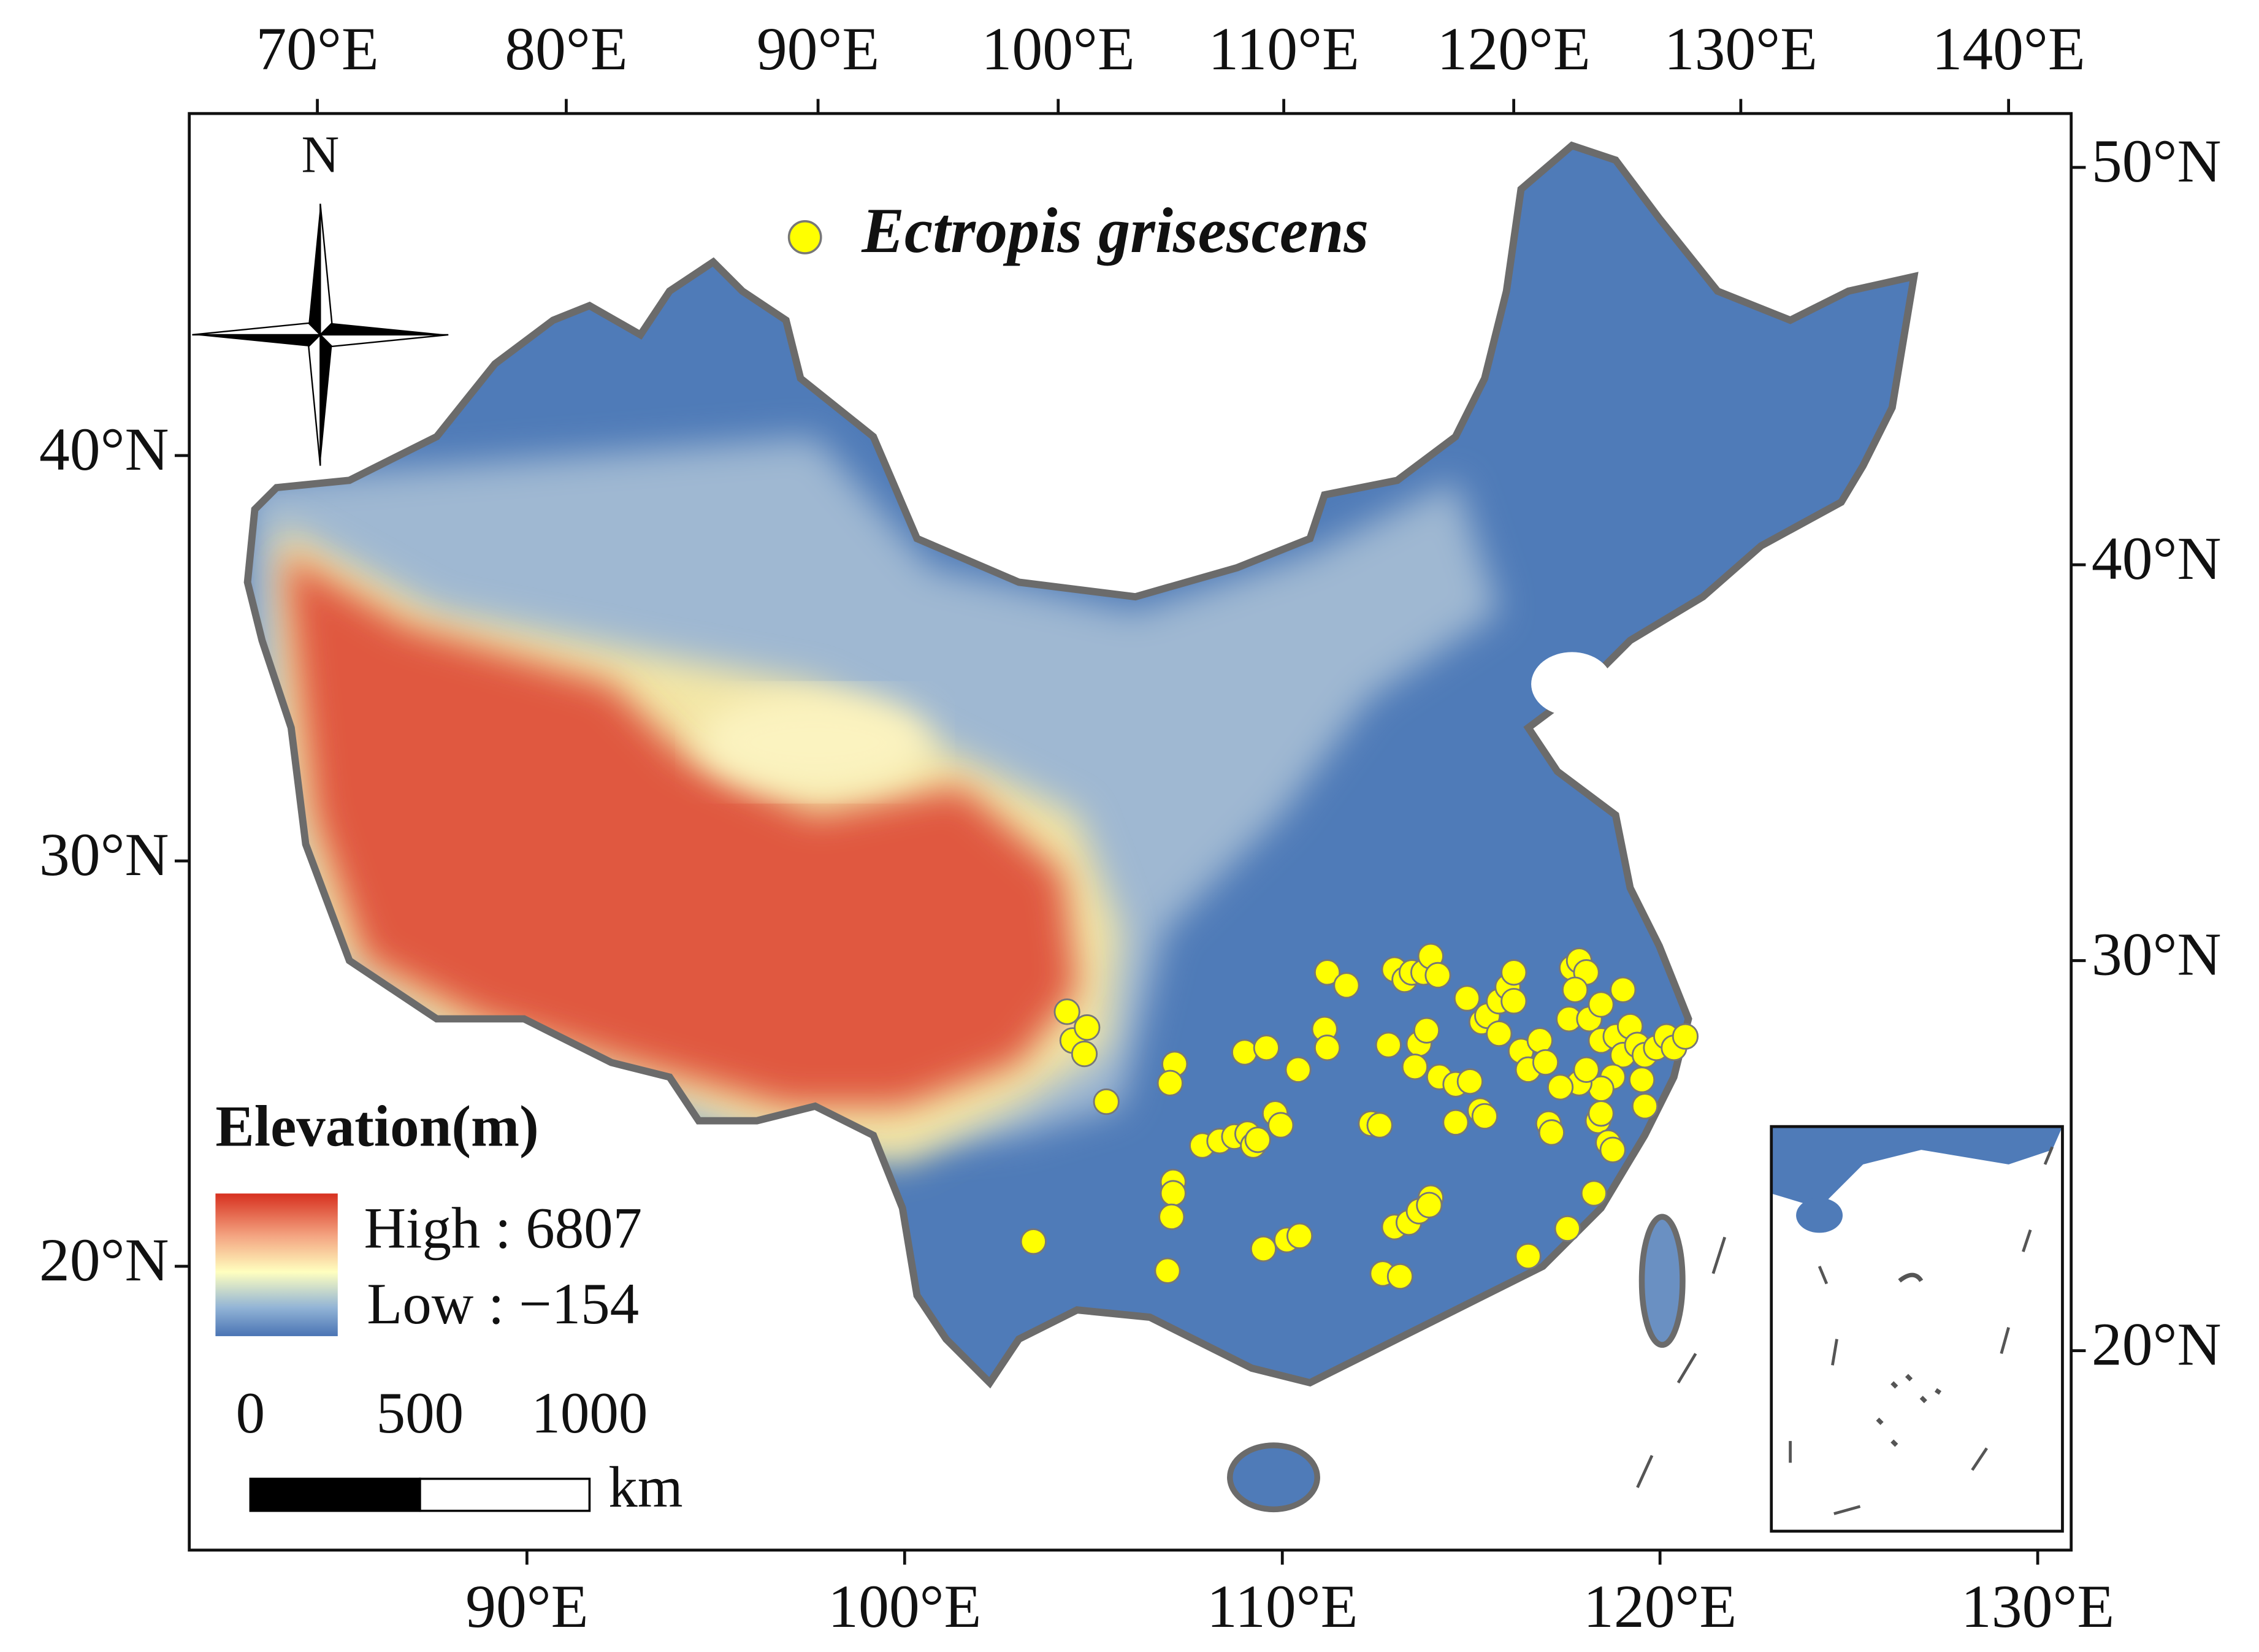  Describe the element at coordinates (503, 1303) in the screenshot. I see `elevation-low: Low : −154` at that location.